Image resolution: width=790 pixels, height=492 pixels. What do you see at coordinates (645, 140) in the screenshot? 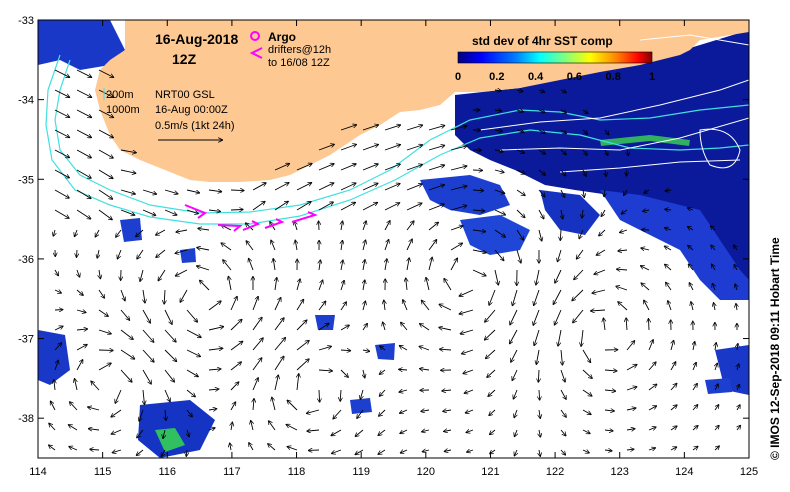
I see `sst-east-green` at bounding box center [645, 140].